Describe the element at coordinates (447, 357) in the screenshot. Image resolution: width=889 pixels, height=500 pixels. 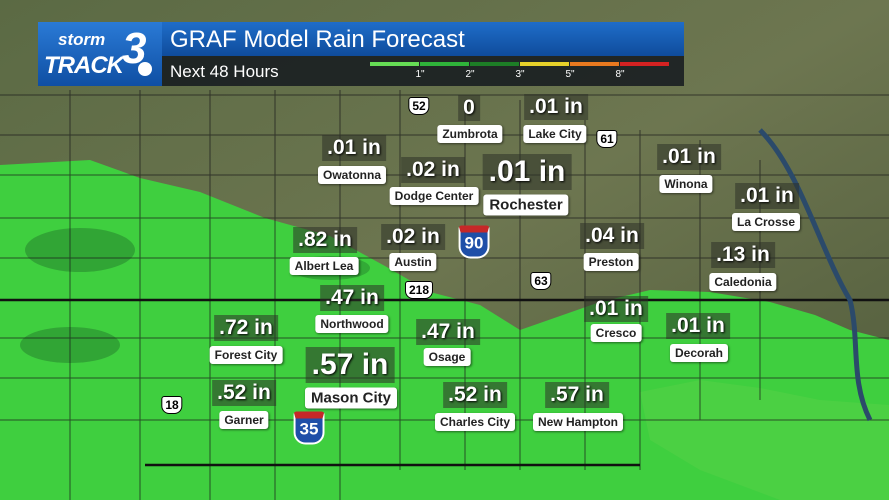
I see `city-label: Osage` at that location.